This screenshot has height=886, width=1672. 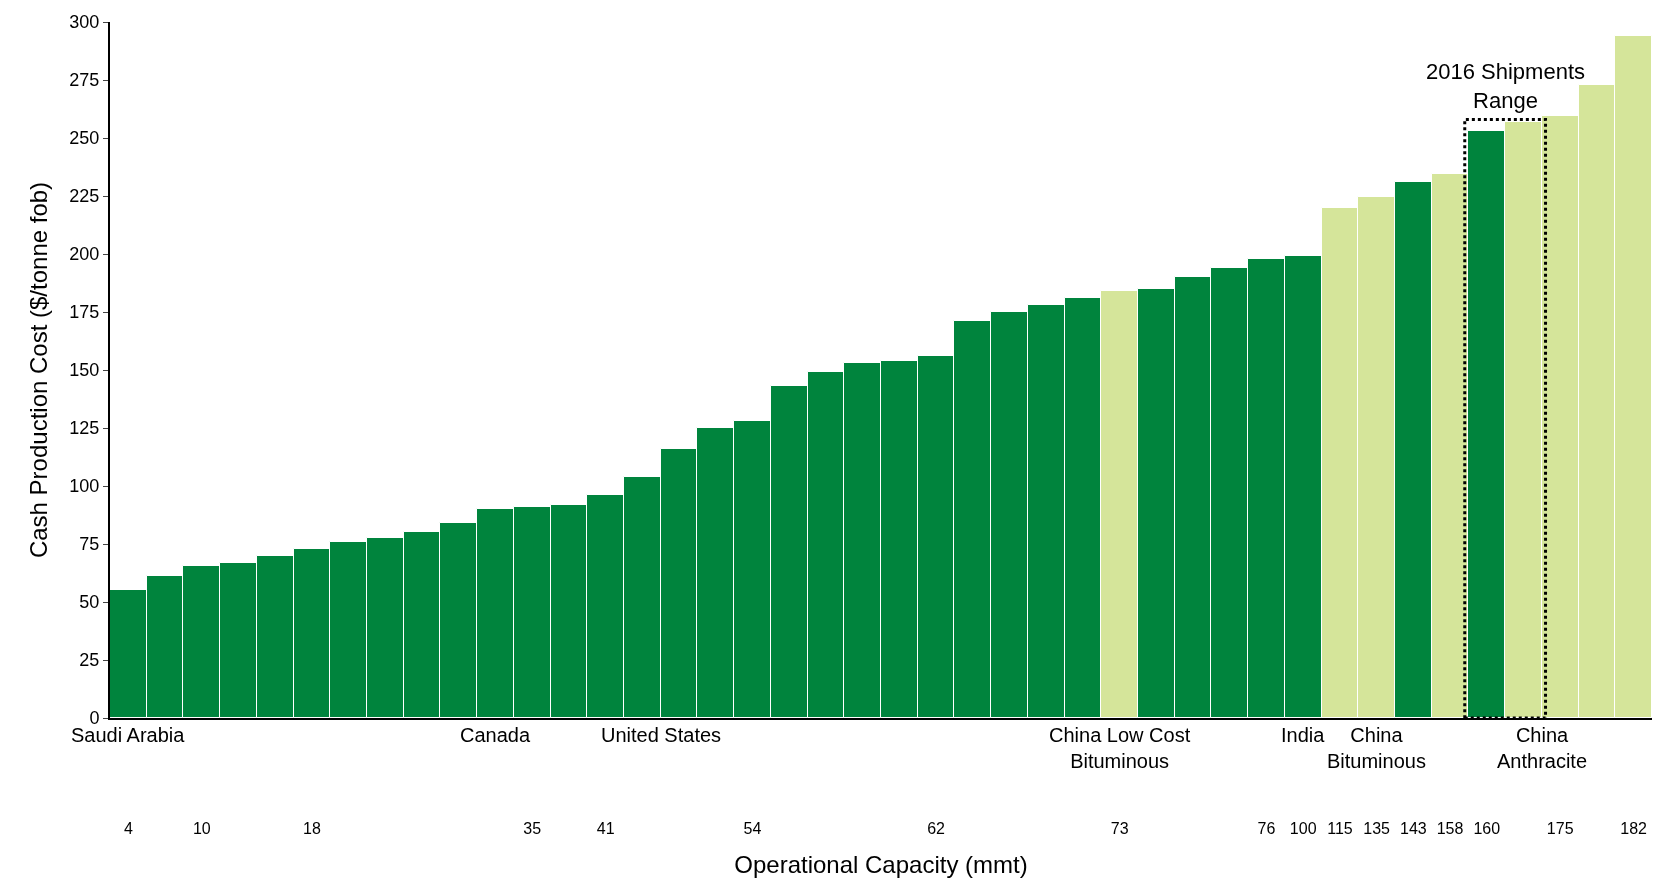 I want to click on y-tick-label: 150, so click(x=84, y=370).